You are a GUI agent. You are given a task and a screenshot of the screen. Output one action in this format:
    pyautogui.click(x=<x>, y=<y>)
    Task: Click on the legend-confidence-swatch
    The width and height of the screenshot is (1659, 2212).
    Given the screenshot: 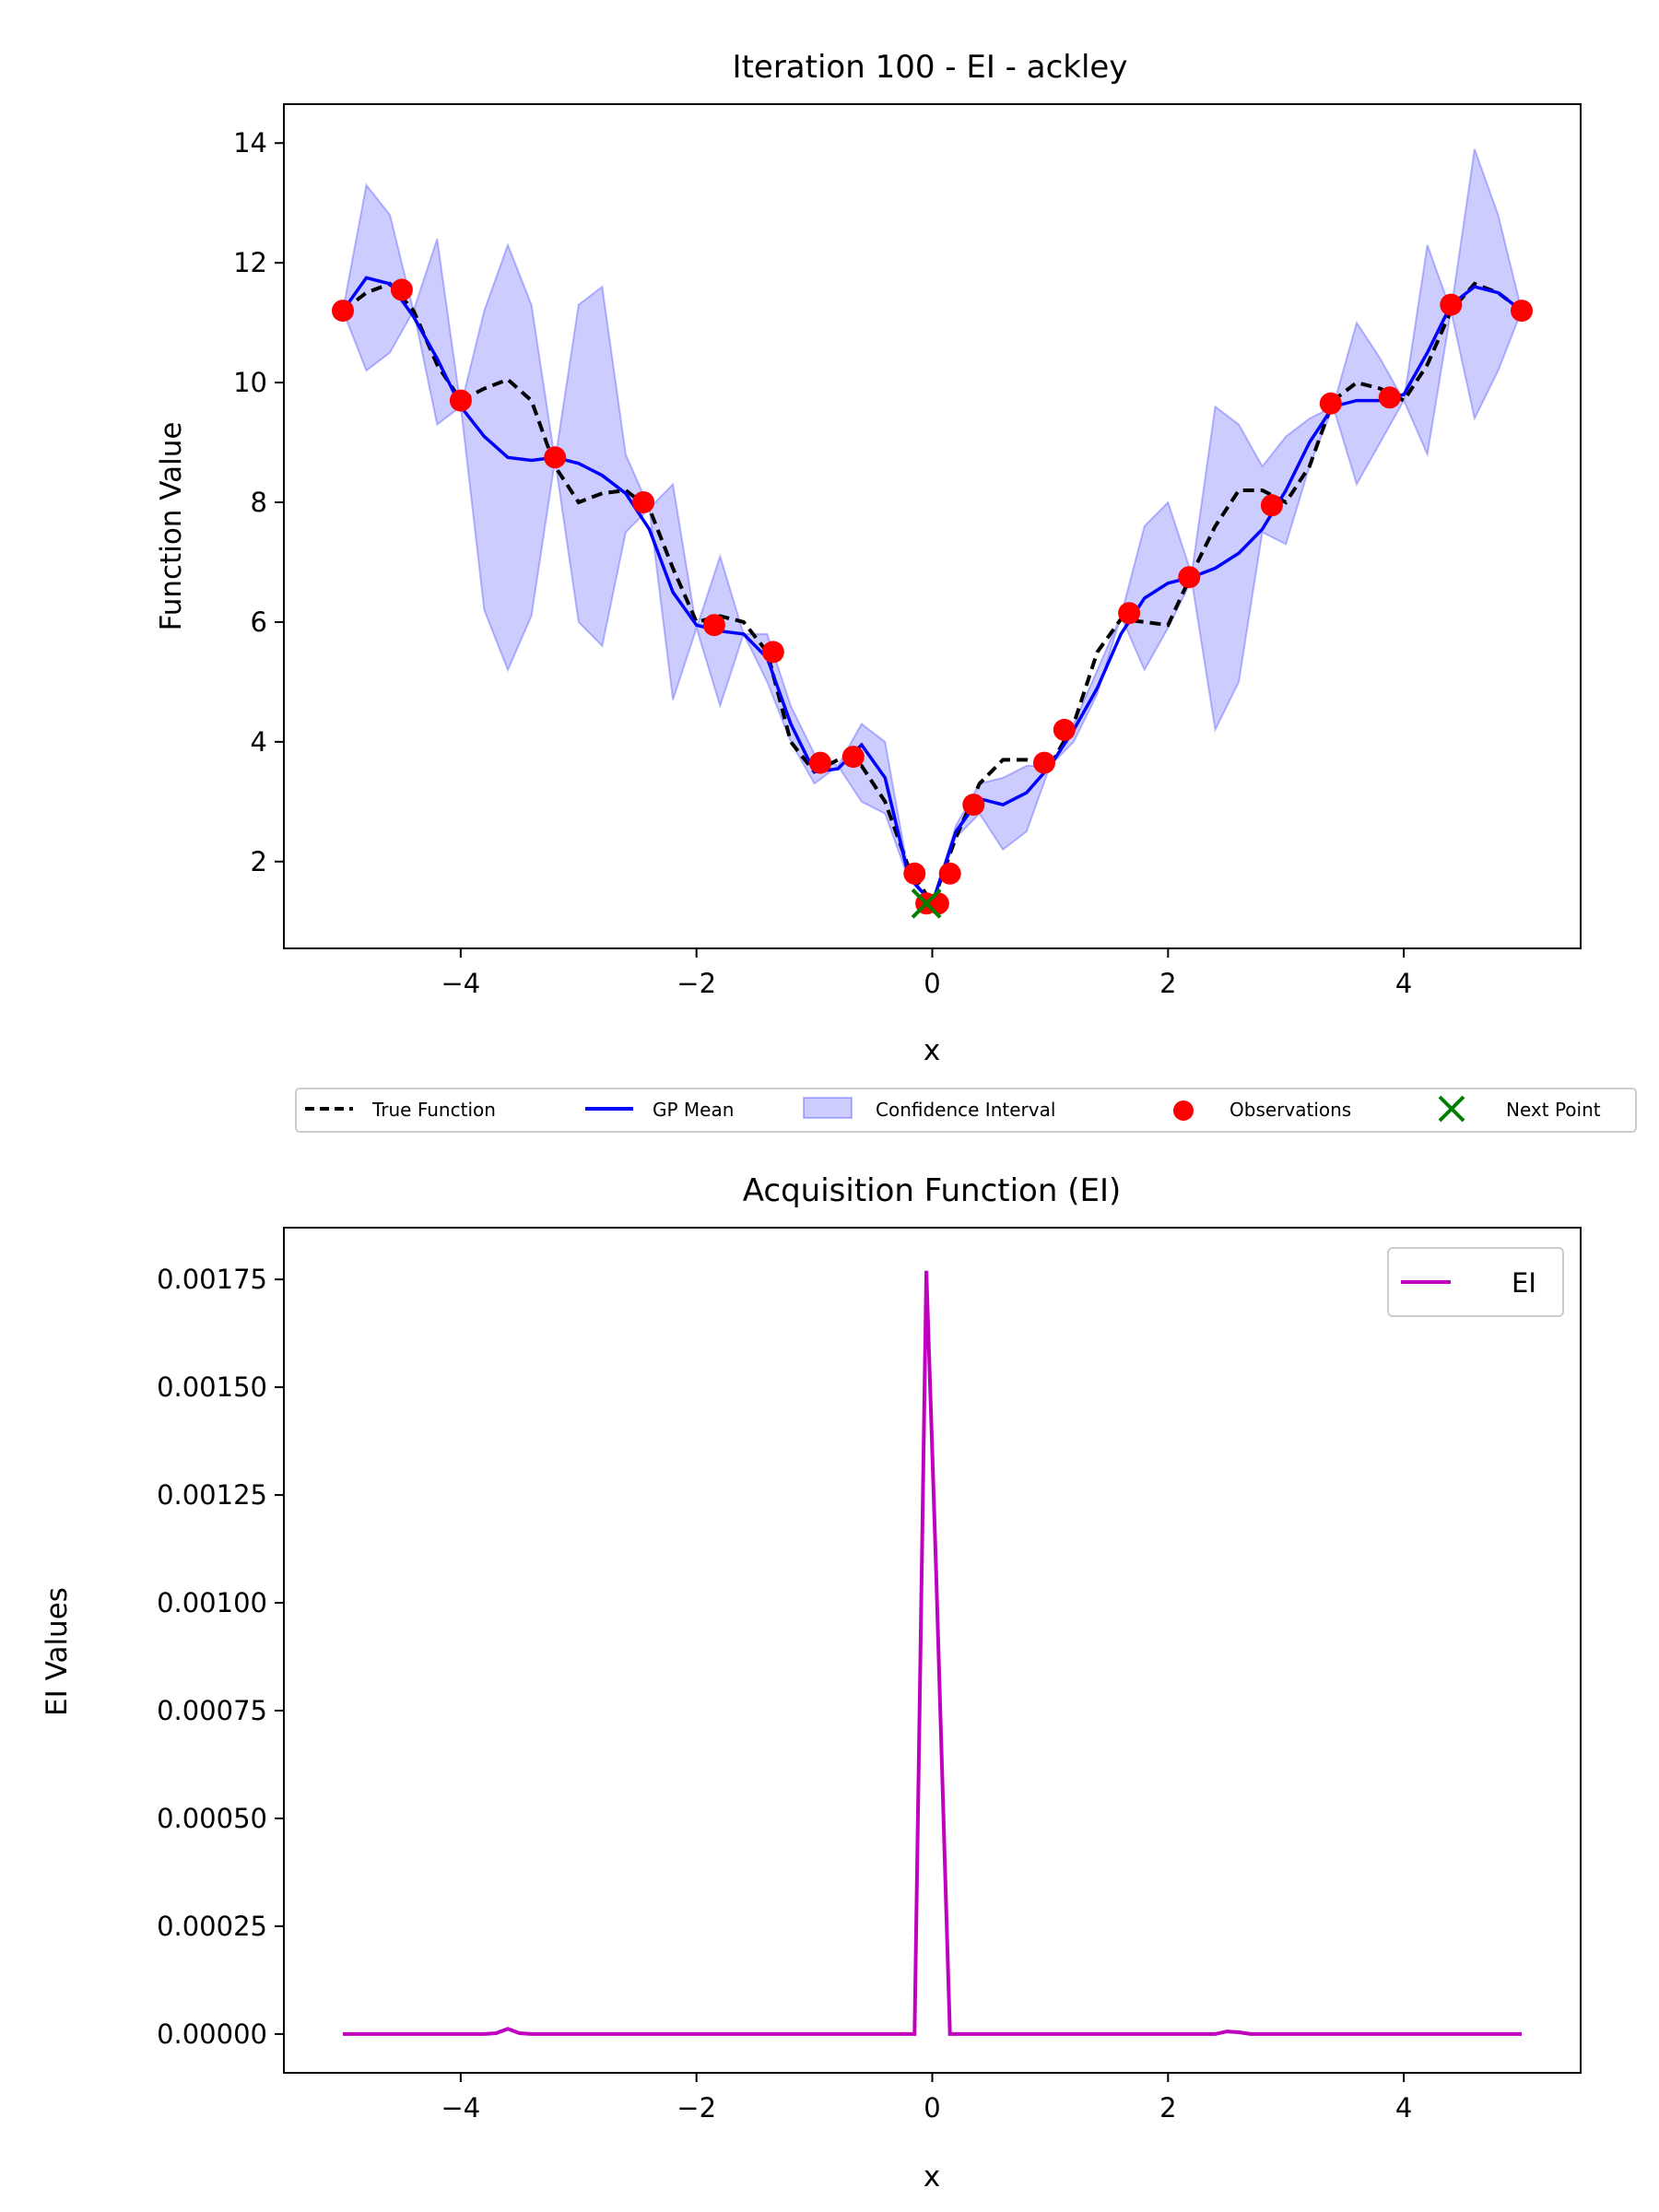 What is the action you would take?
    pyautogui.click(x=828, y=1108)
    